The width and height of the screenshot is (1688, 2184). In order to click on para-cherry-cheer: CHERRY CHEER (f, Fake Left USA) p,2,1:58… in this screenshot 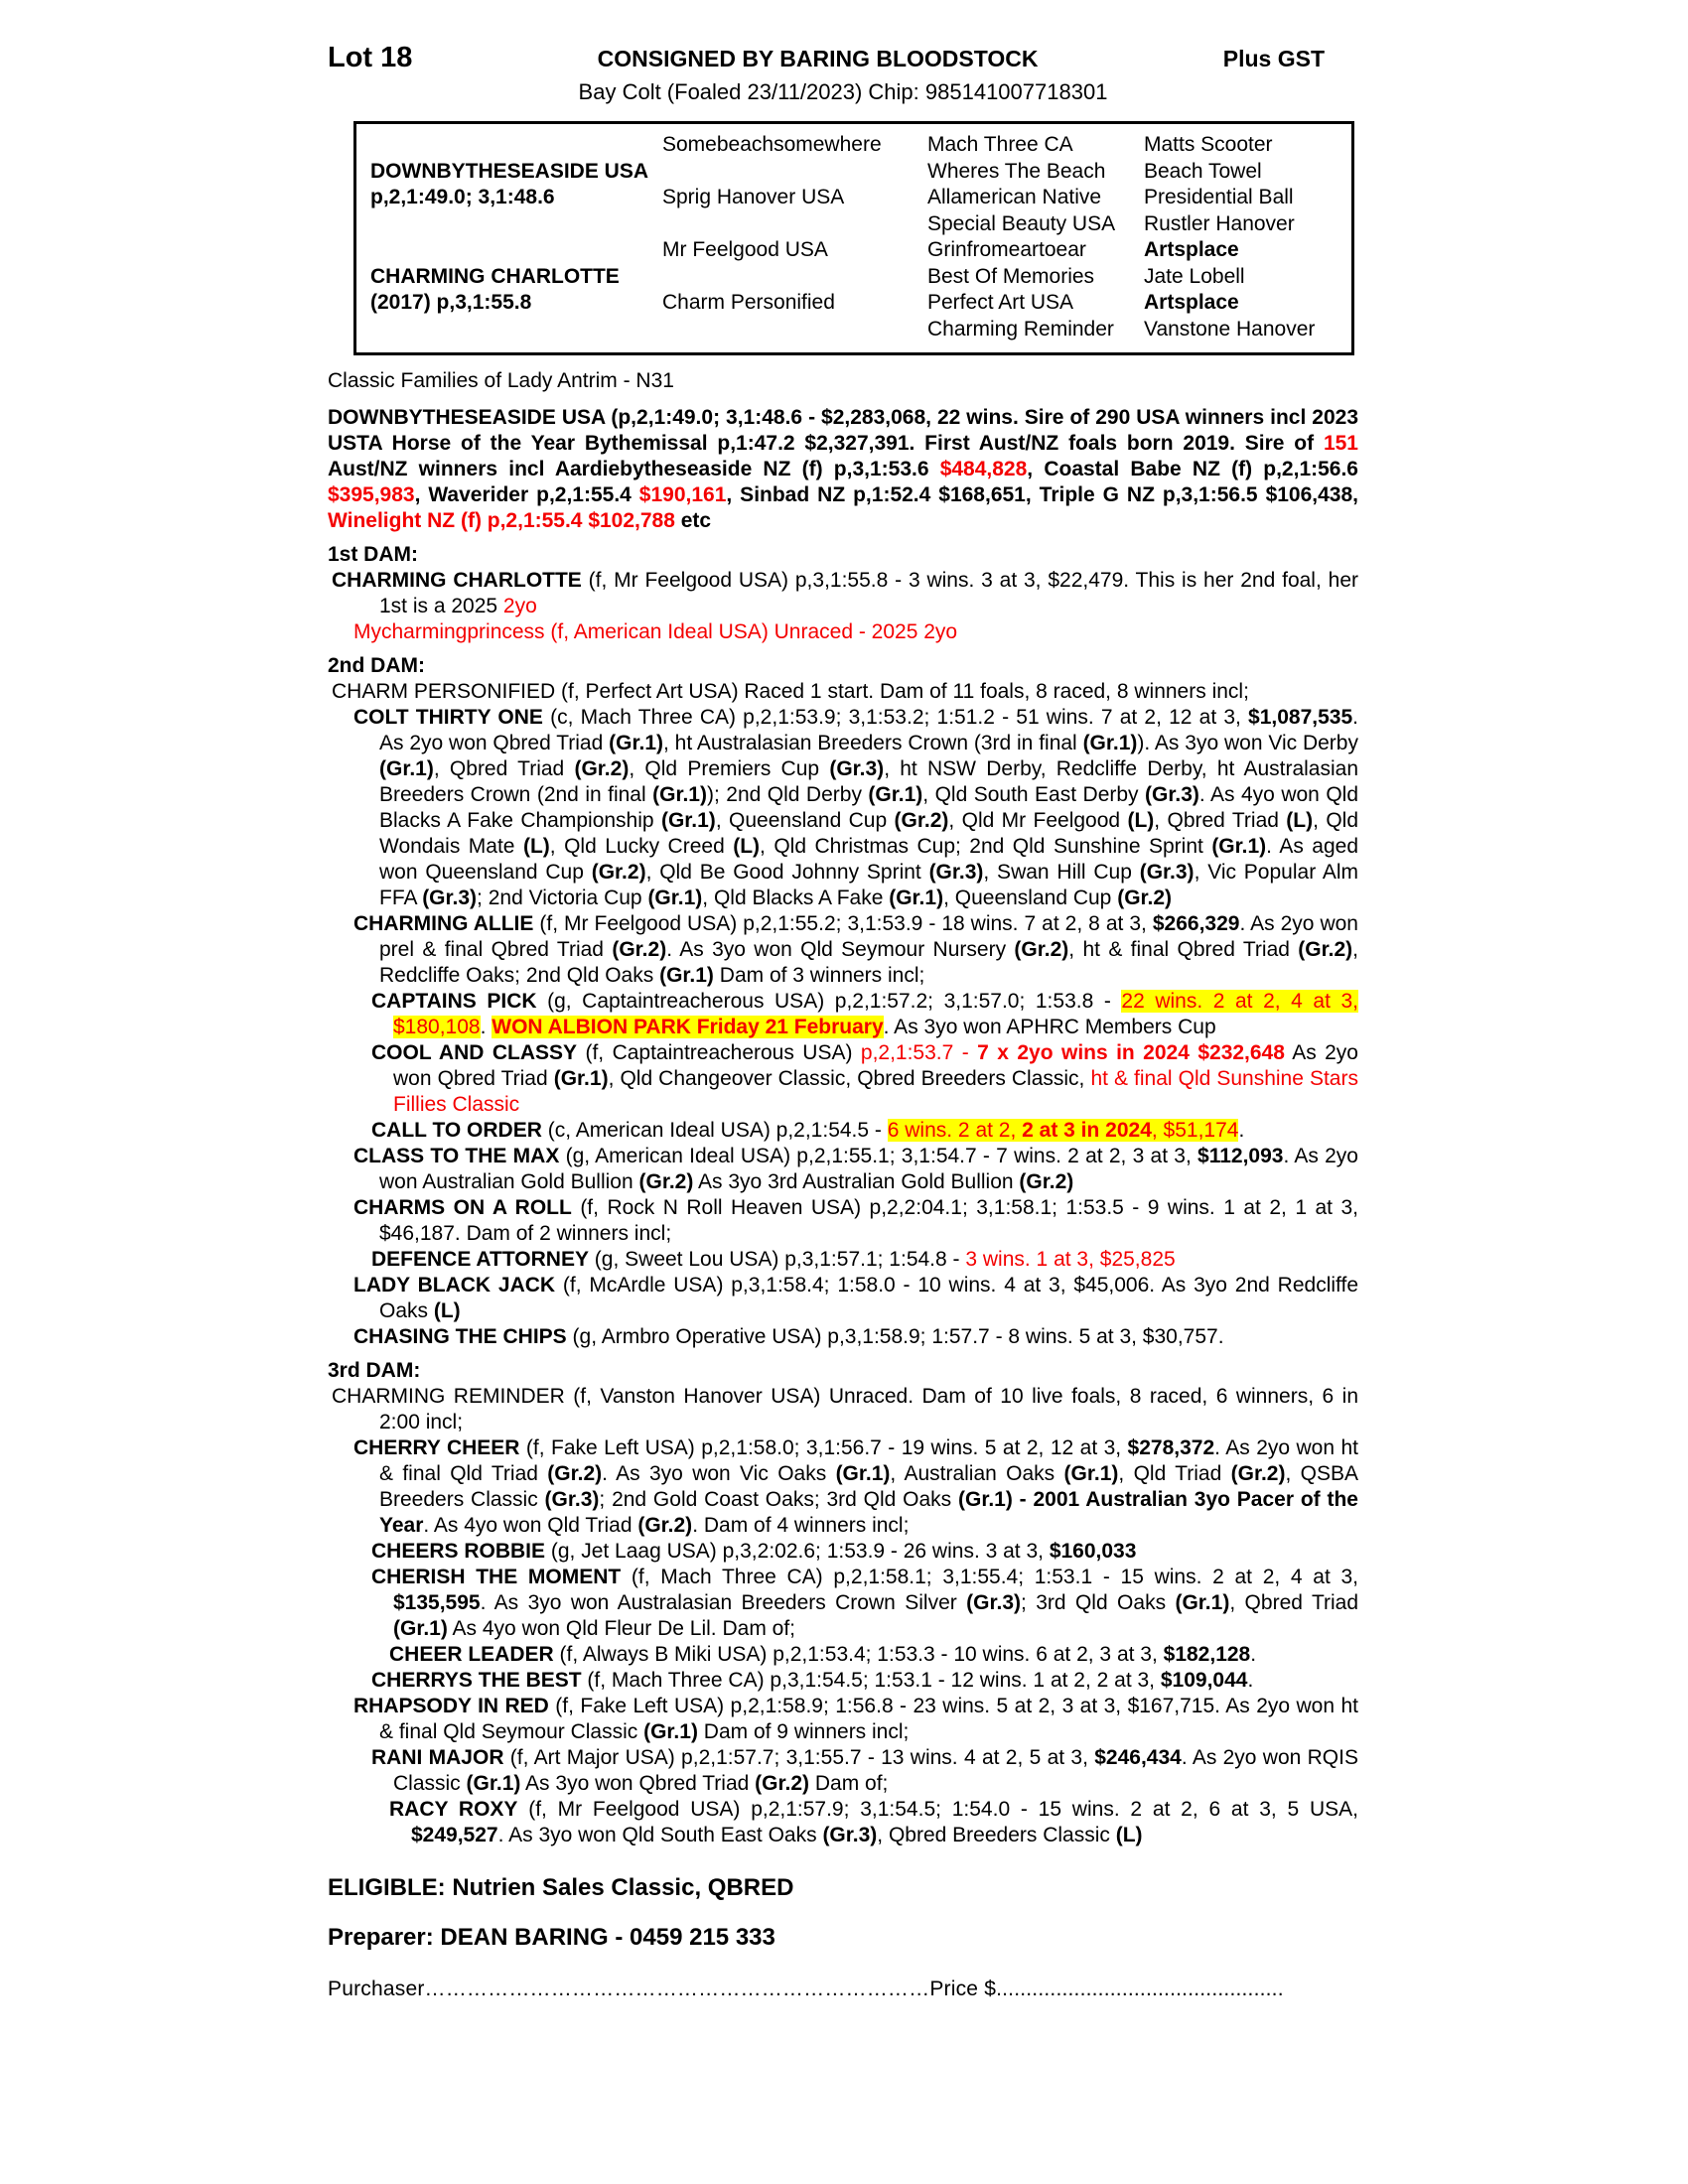, I will do `click(843, 1487)`.